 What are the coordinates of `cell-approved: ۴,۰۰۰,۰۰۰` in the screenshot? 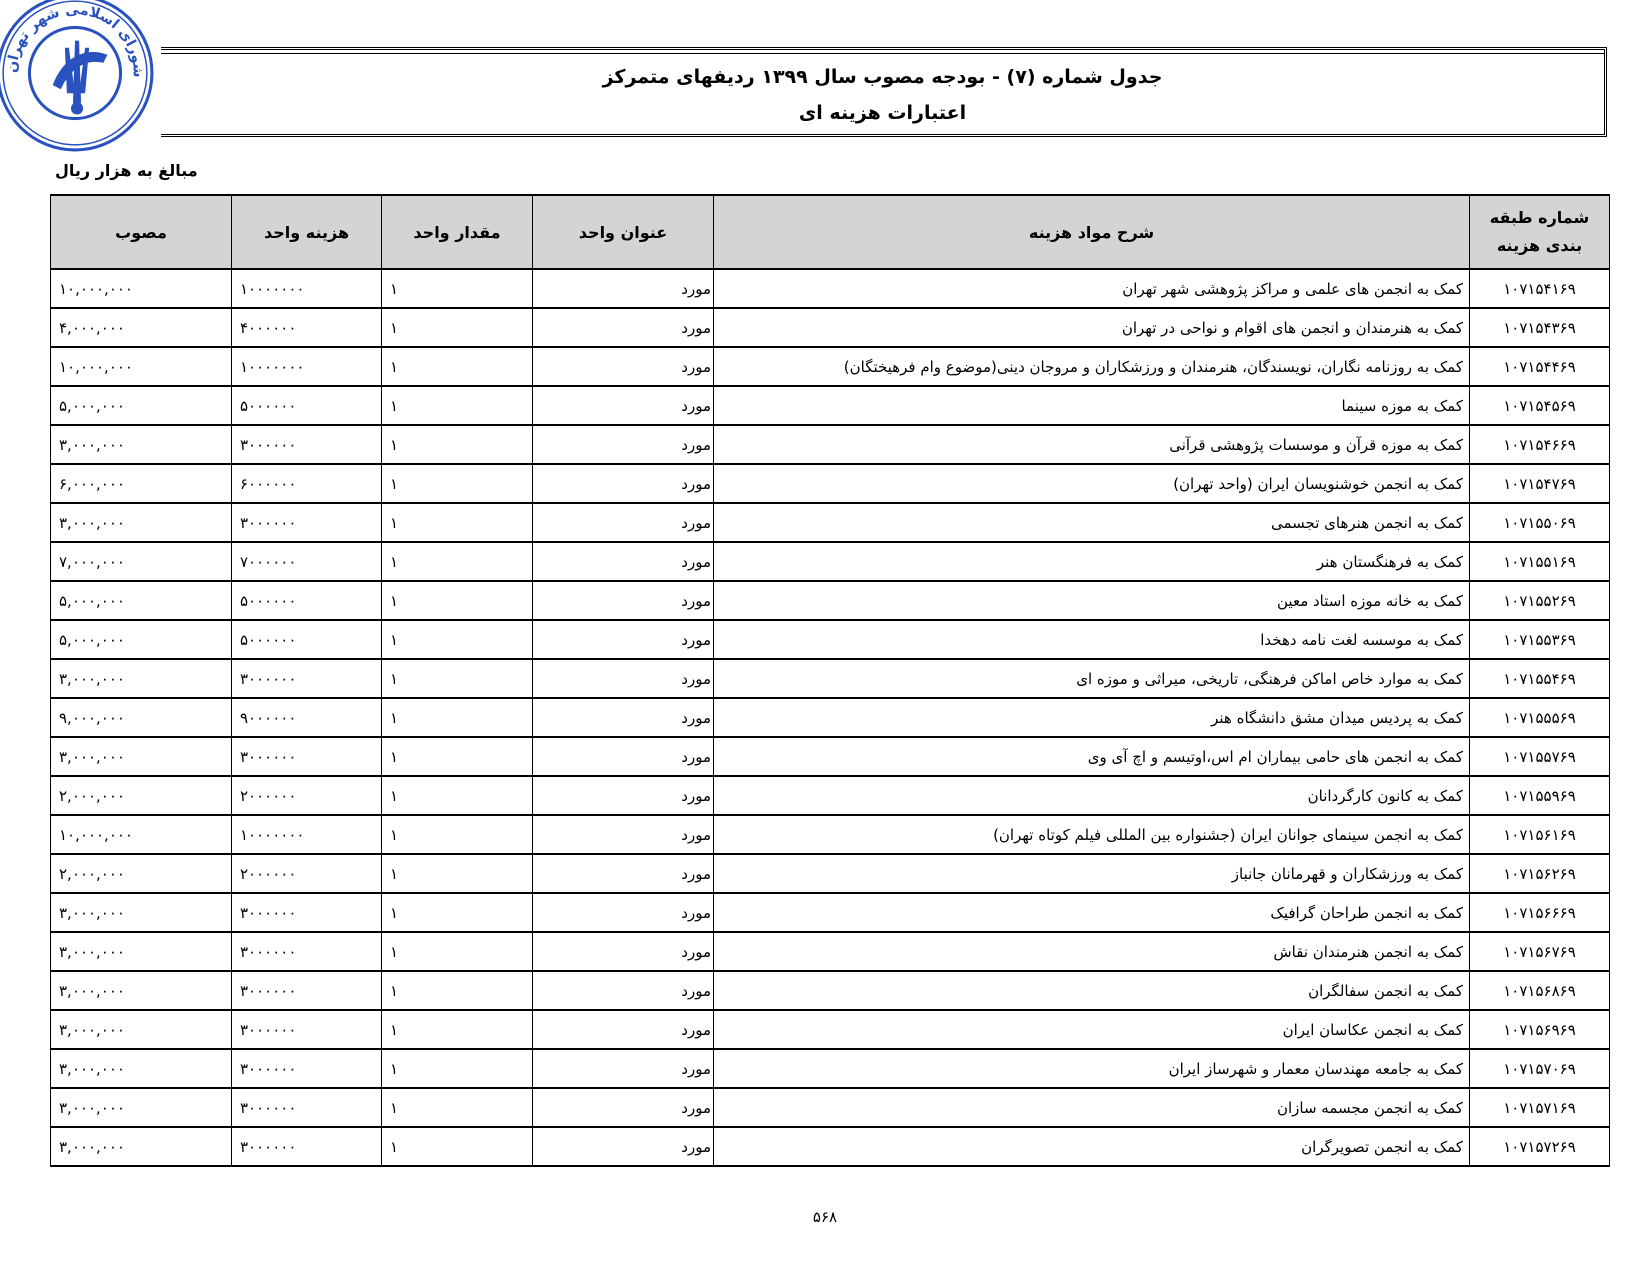 It's located at (141, 327).